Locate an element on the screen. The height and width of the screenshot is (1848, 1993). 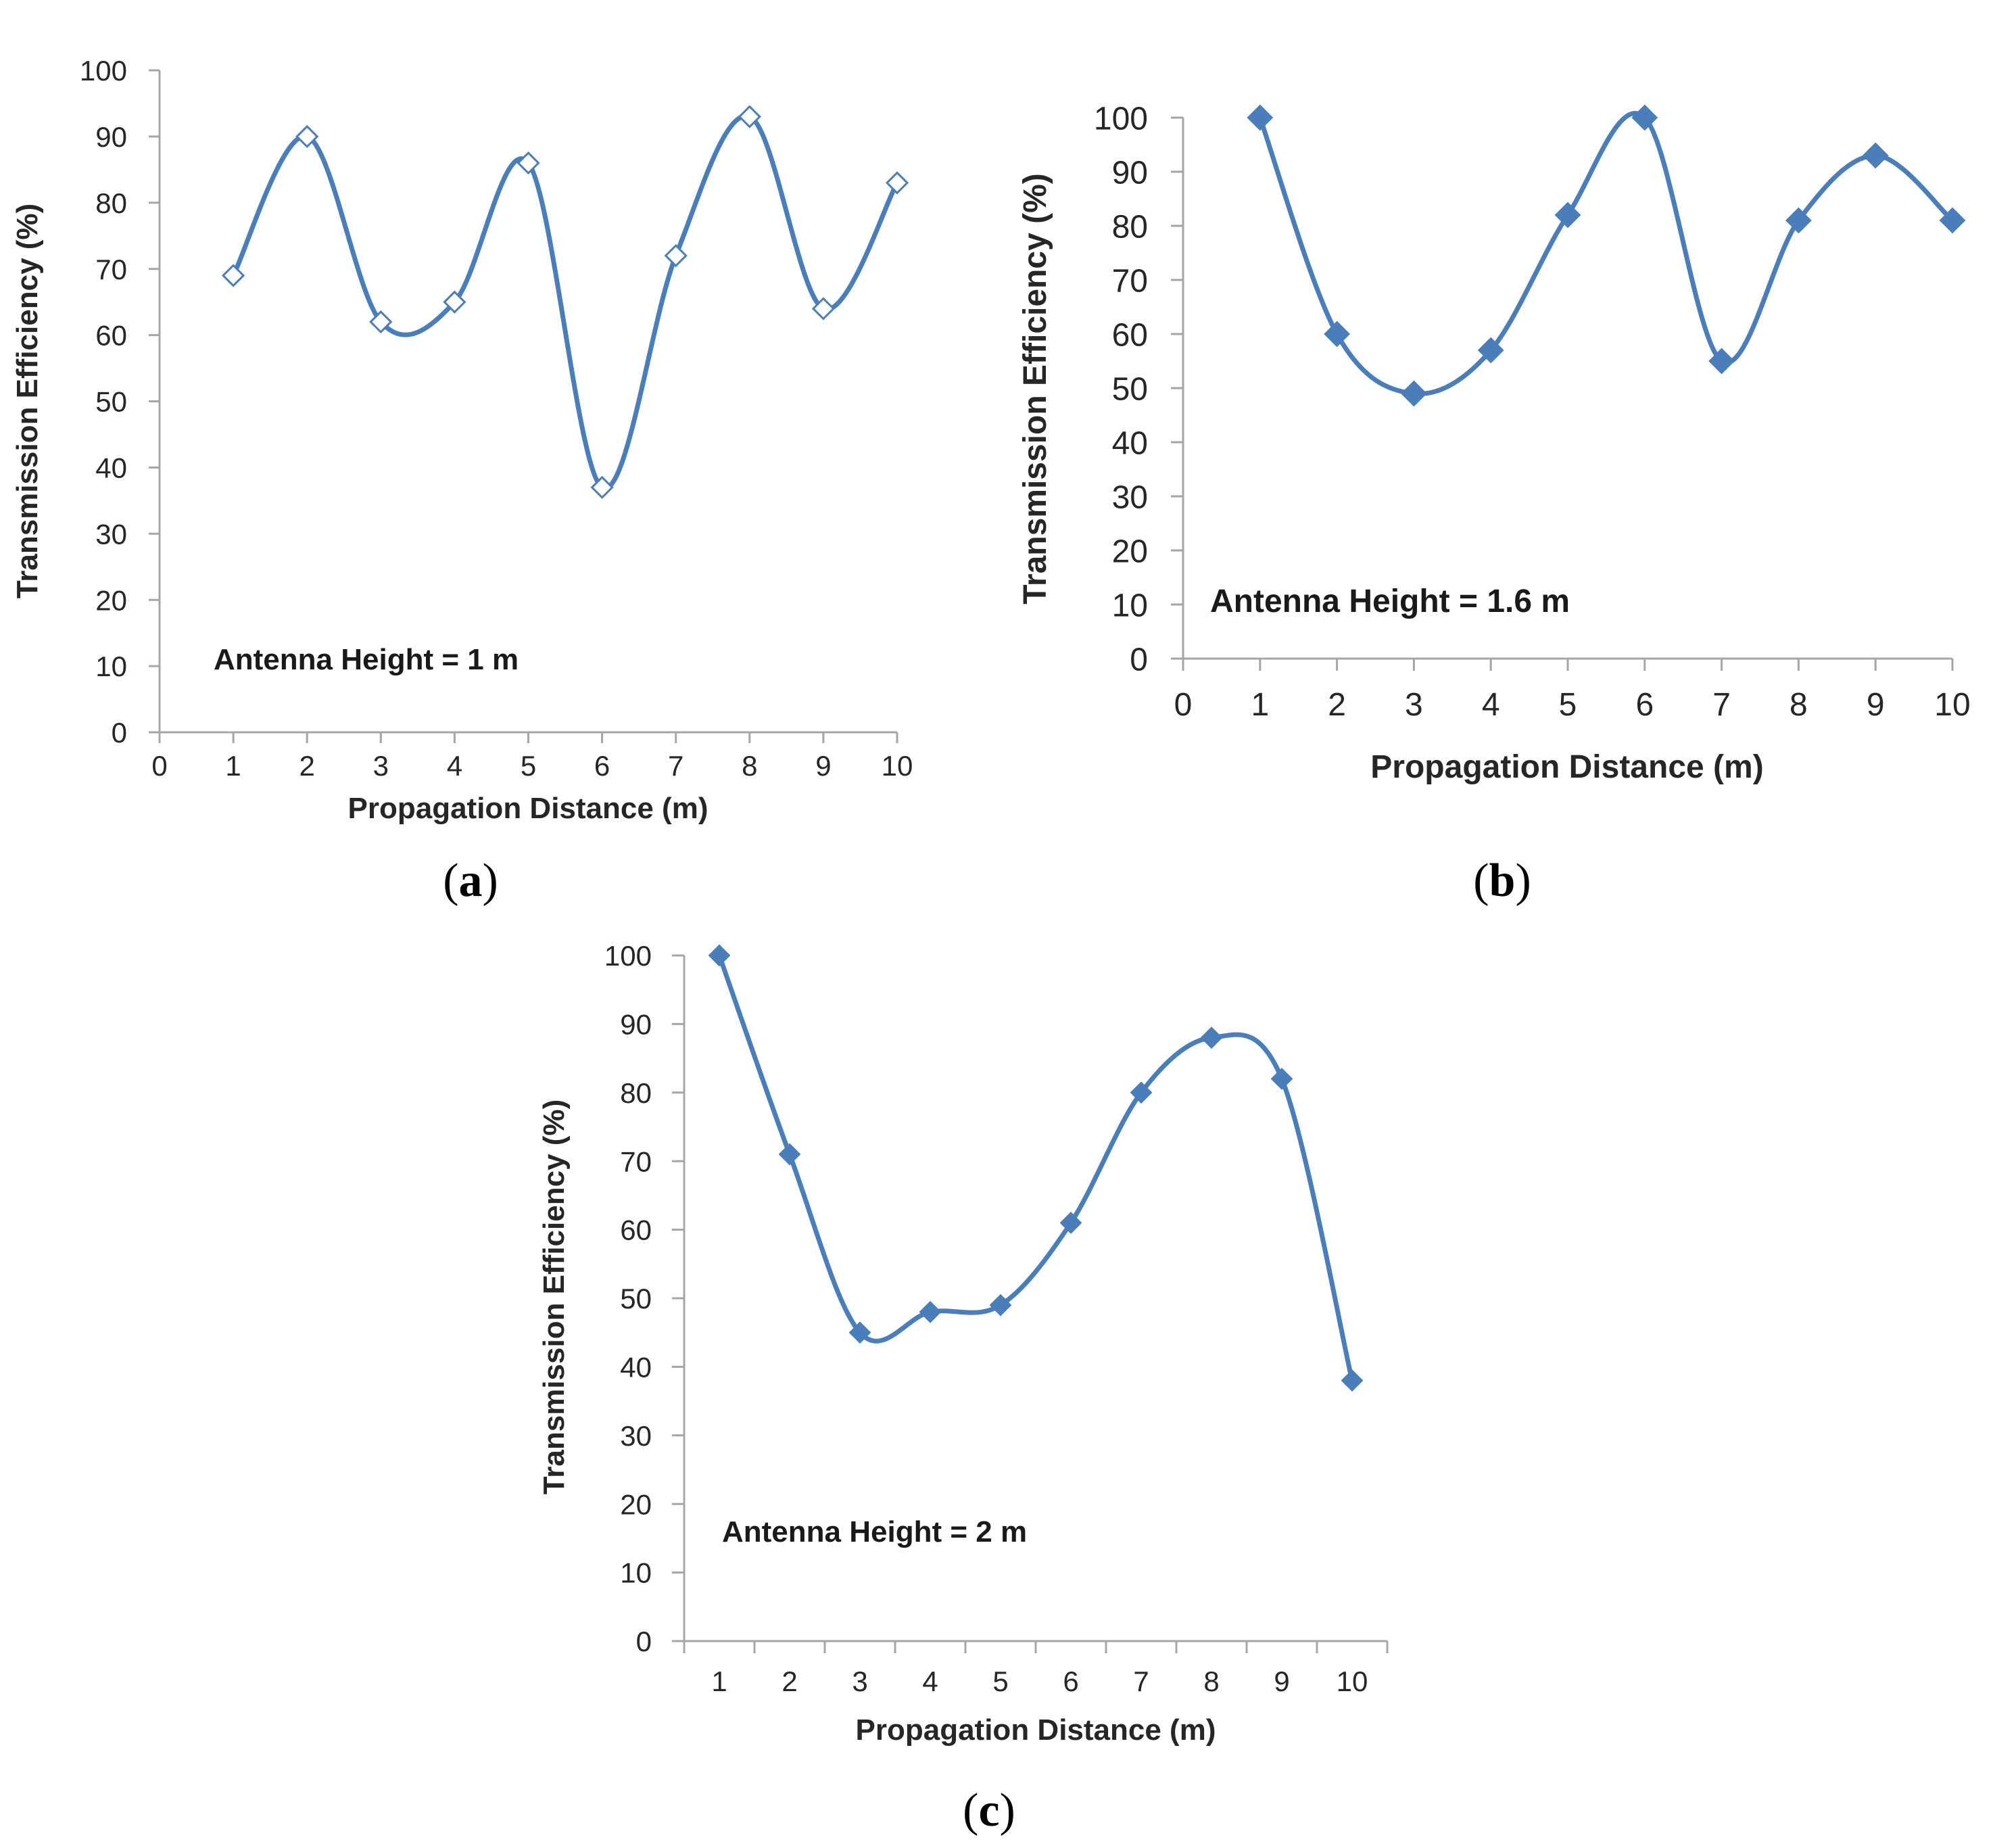
antenna-height-annotation: Antenna Height = 2 m is located at coordinates (874, 1531).